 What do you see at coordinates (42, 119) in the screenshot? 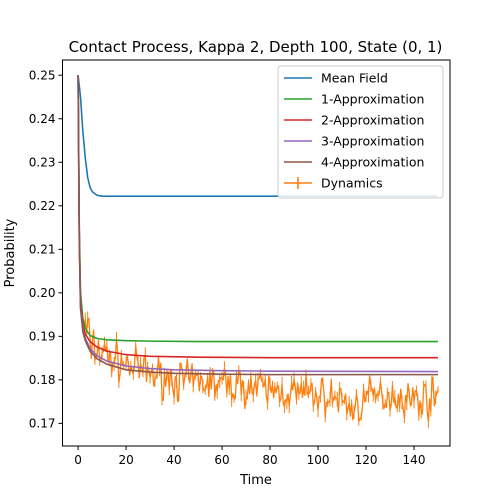
I see `y-tick-label: 0.24` at bounding box center [42, 119].